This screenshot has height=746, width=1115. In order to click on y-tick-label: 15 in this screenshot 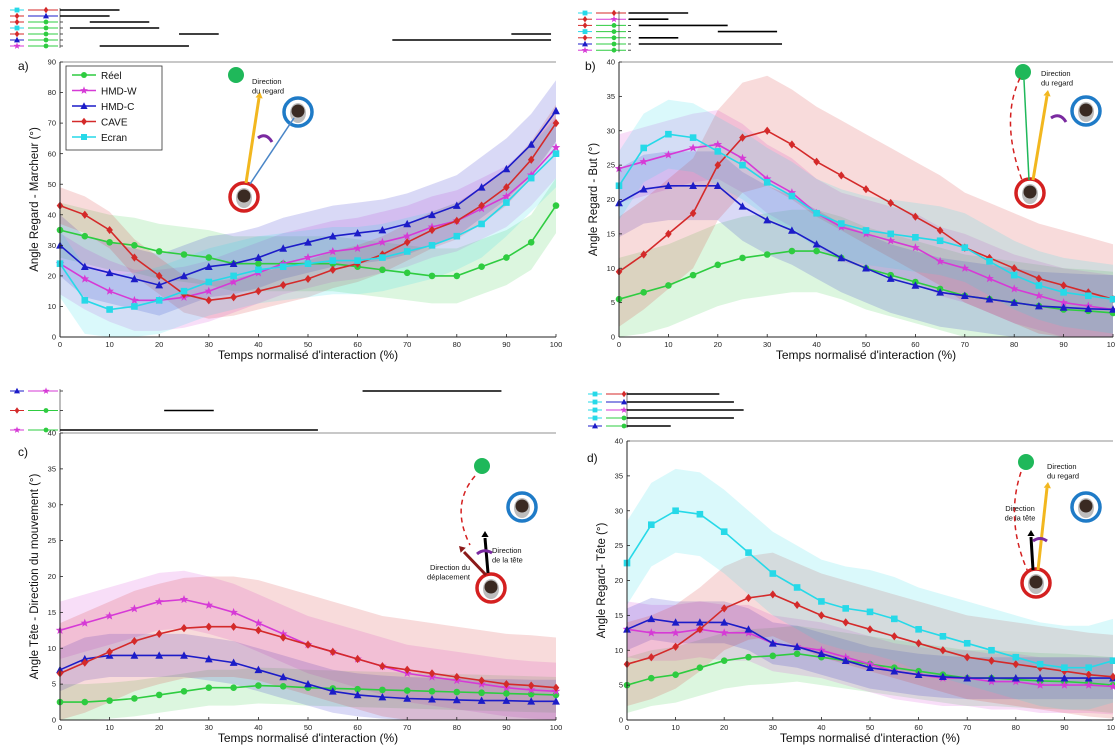, I will do `click(52, 612)`.